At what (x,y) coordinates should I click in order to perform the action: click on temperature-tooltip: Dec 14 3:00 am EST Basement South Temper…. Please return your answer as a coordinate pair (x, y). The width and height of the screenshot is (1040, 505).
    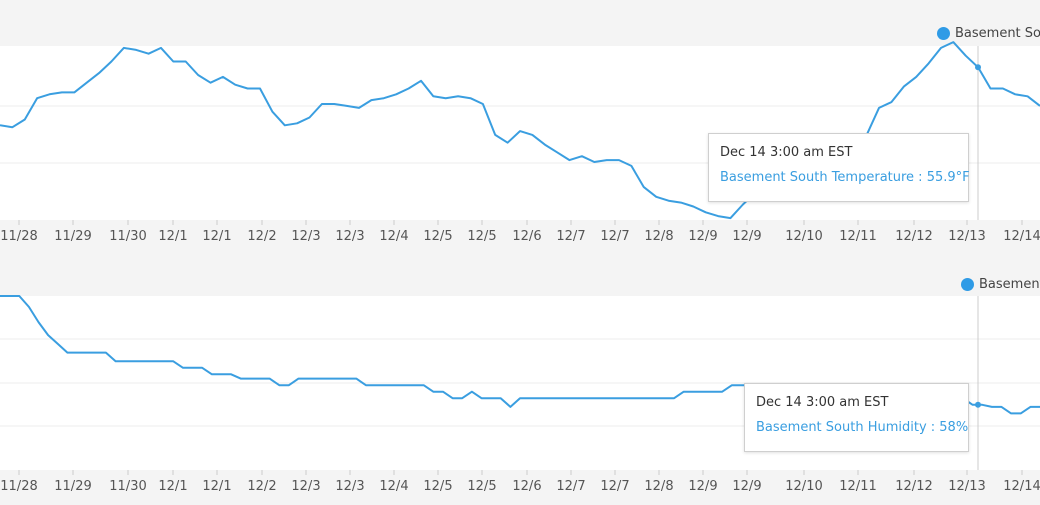
    Looking at the image, I should click on (839, 167).